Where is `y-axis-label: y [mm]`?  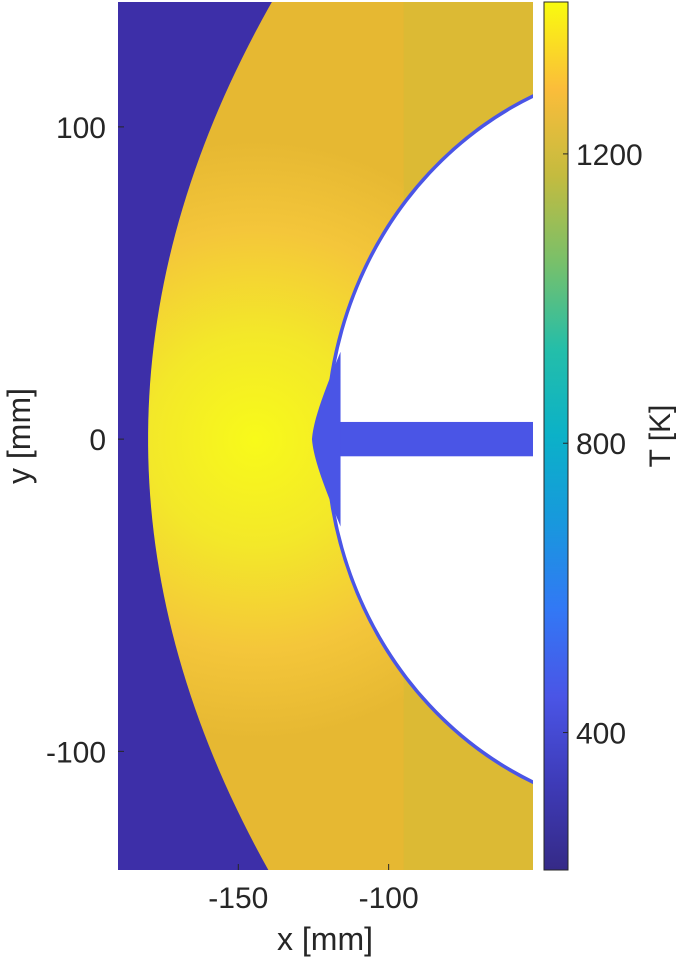 y-axis-label: y [mm] is located at coordinates (19, 436).